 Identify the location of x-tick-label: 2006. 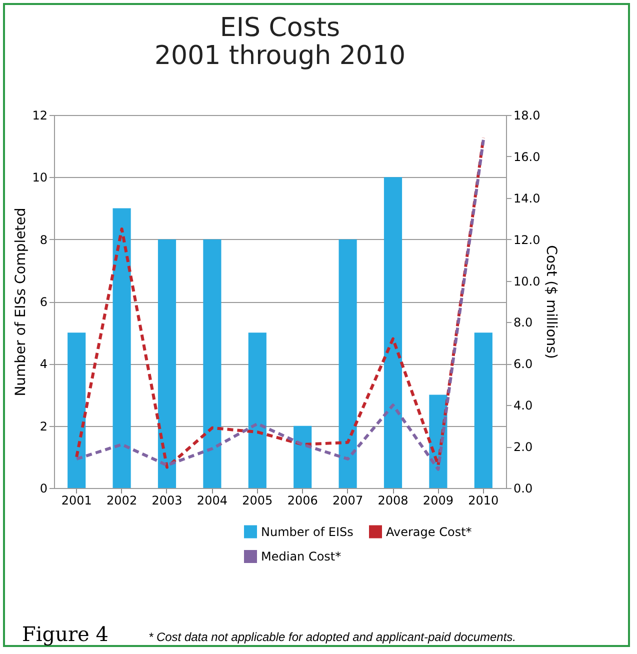
(302, 501).